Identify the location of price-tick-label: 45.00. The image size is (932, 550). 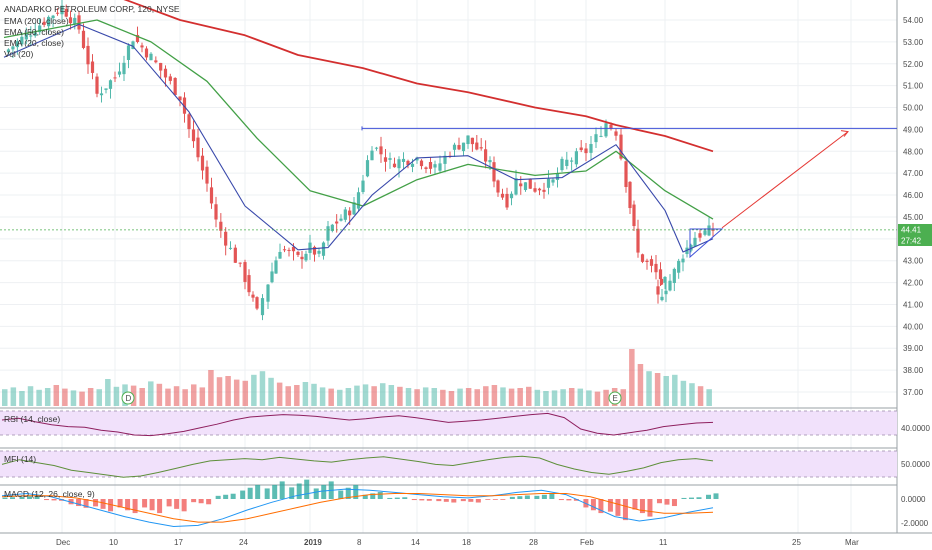
(913, 217).